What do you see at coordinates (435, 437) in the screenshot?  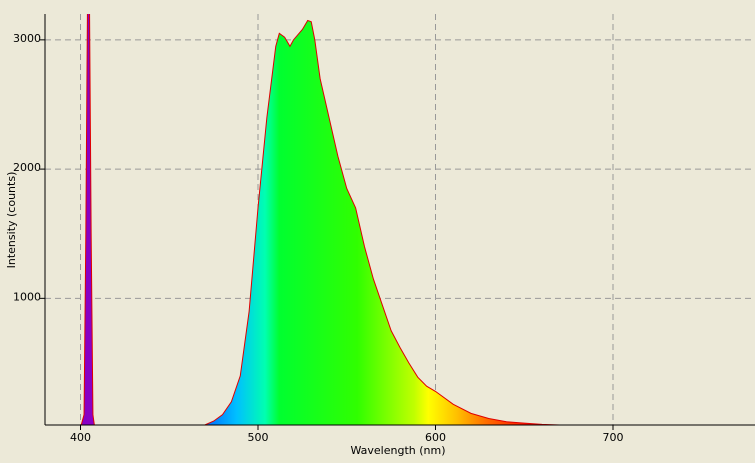 I see `x-tick-label: 600` at bounding box center [435, 437].